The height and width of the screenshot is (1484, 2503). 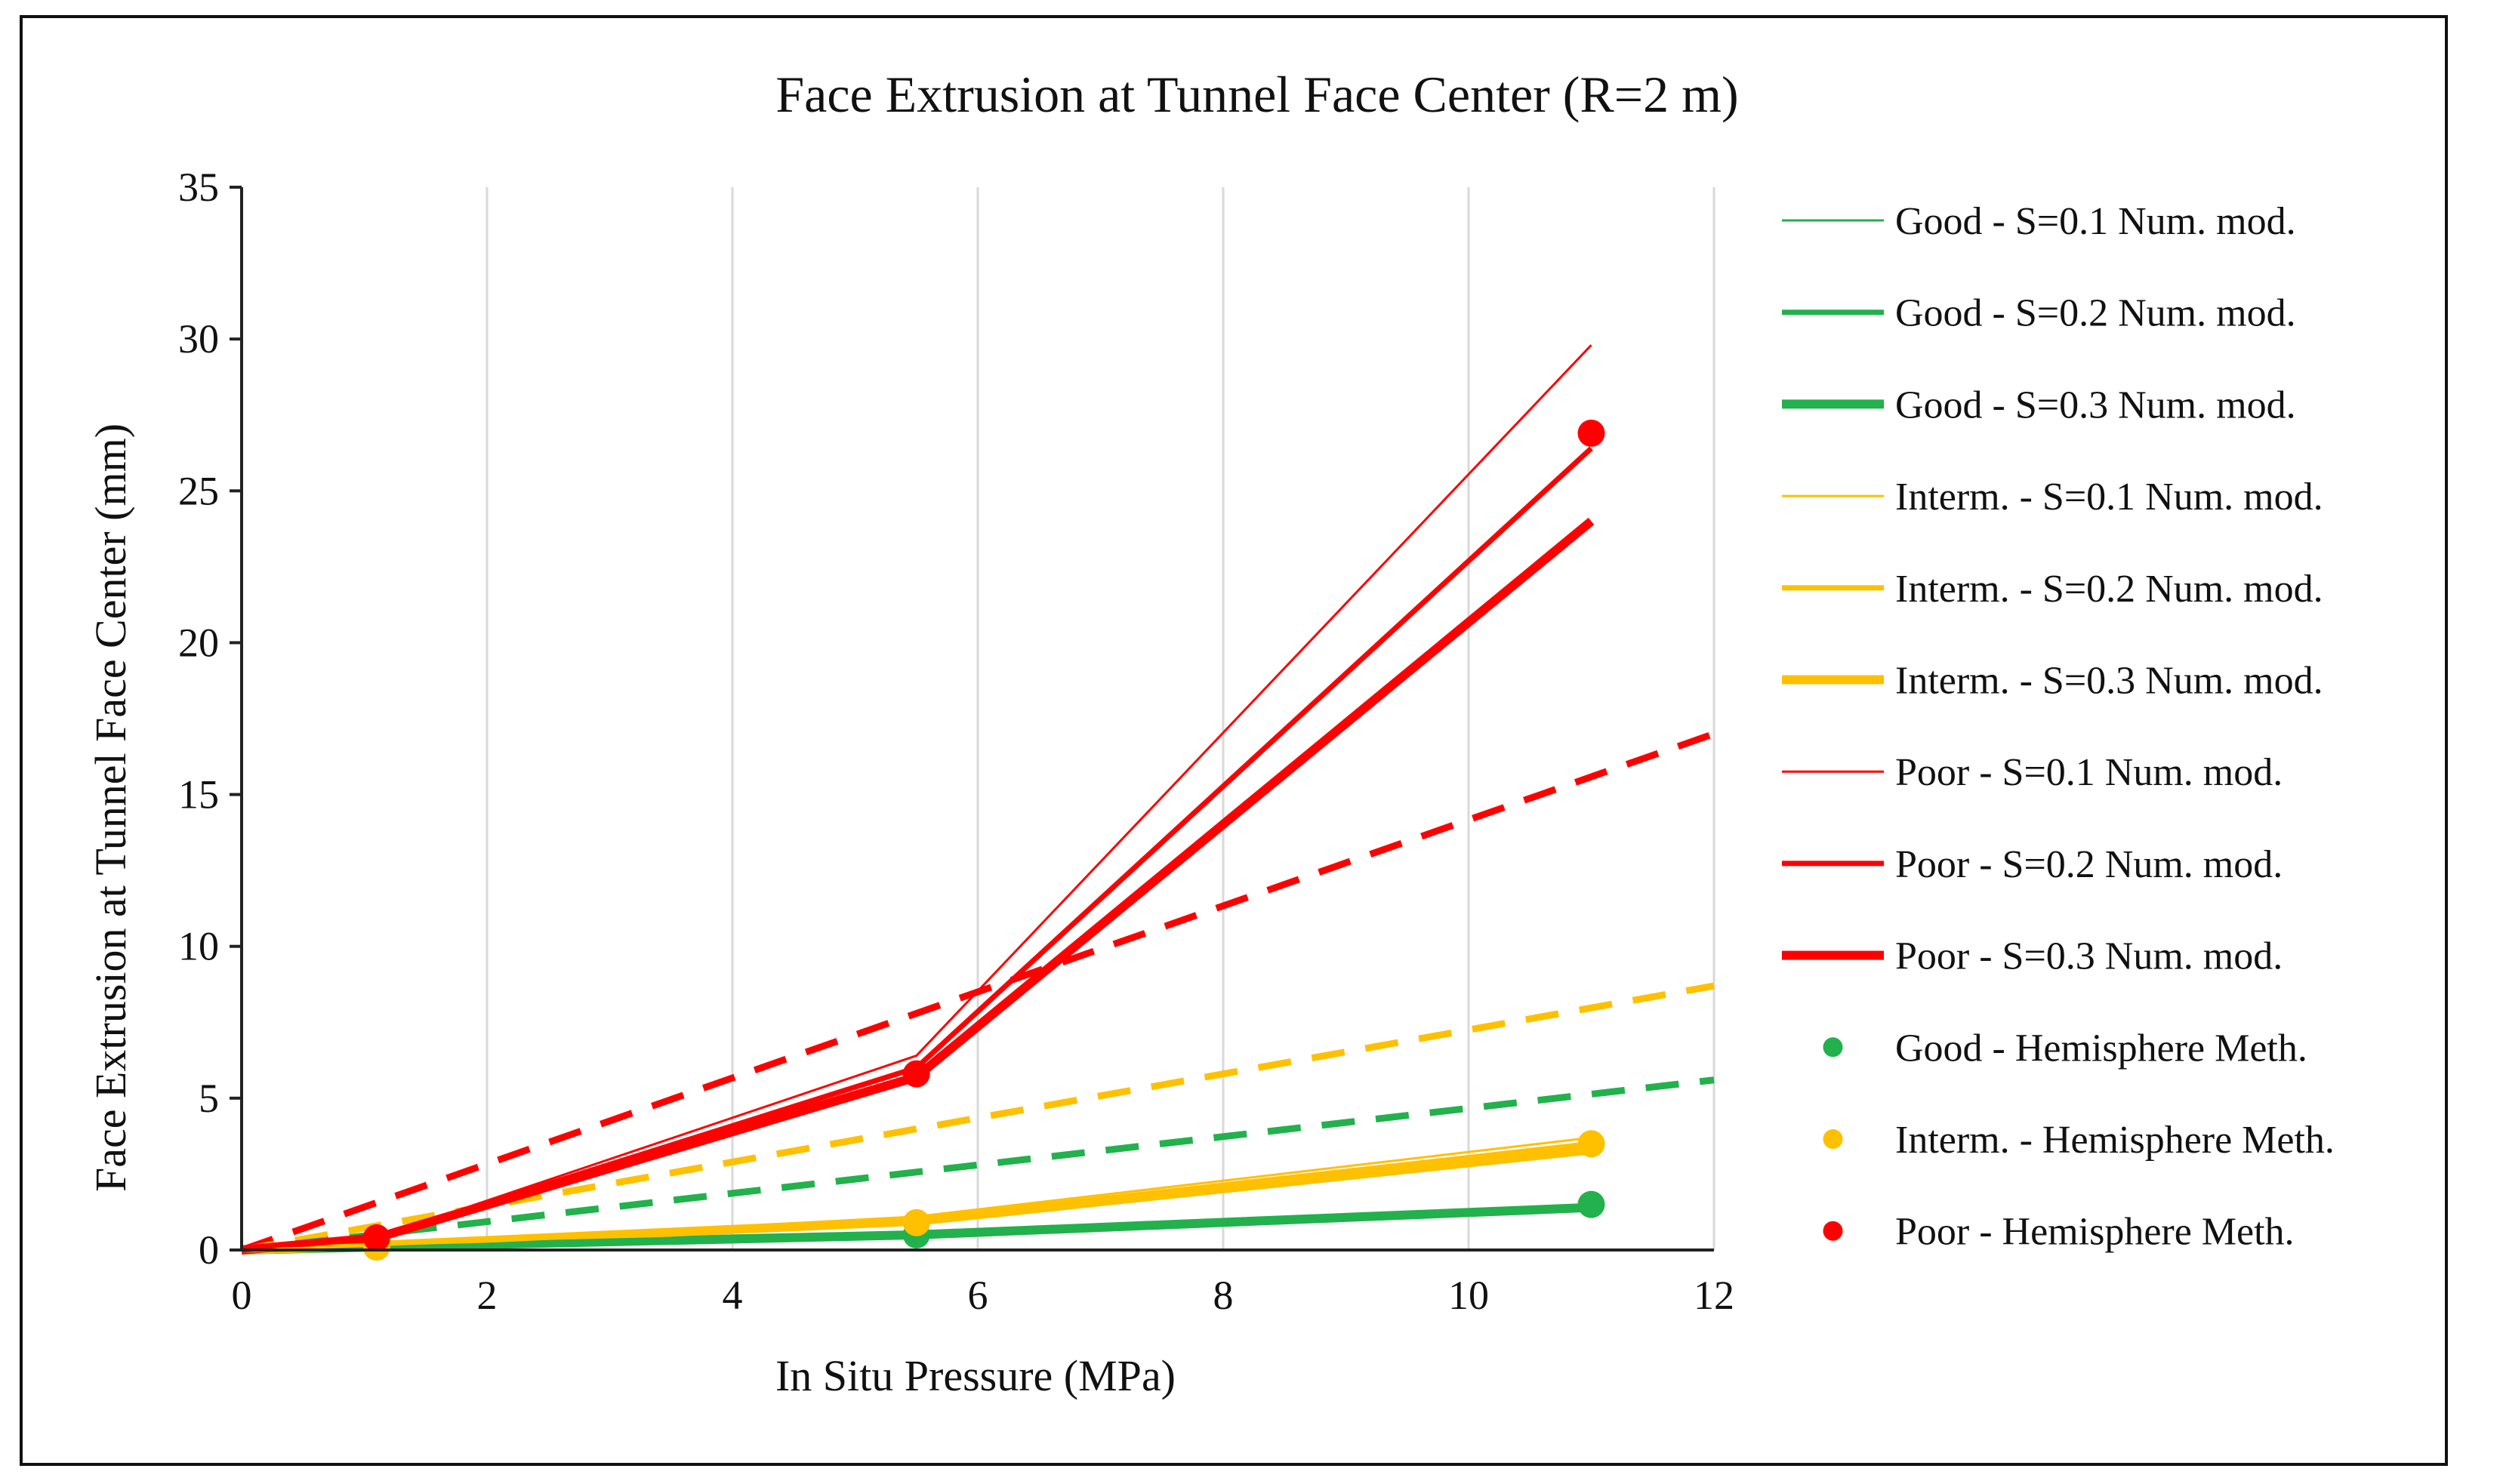 I want to click on y-tick-label-2: 10, so click(x=198, y=946).